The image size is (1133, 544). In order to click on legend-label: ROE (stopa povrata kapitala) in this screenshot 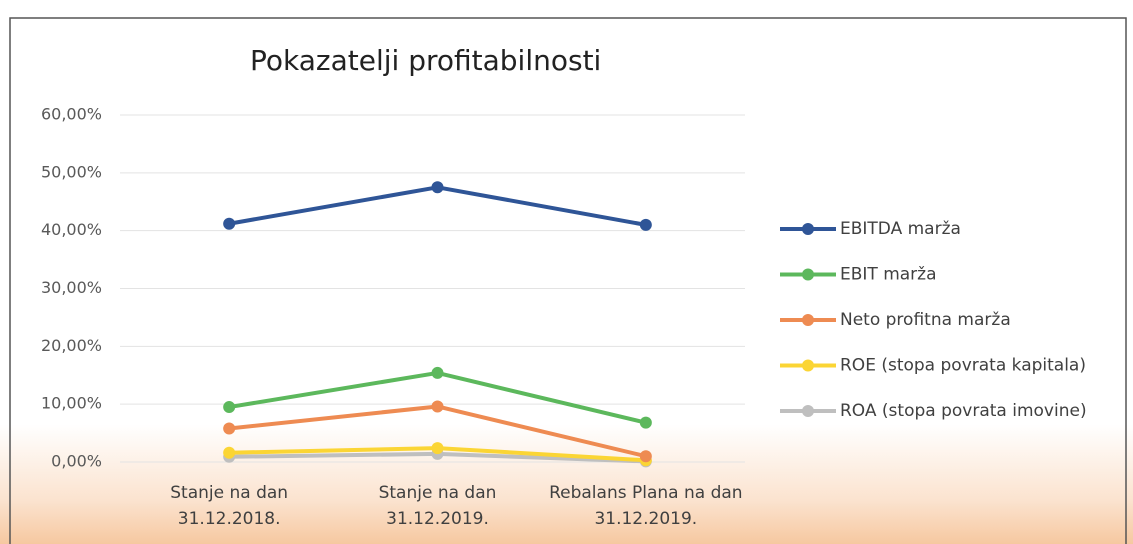, I will do `click(963, 366)`.